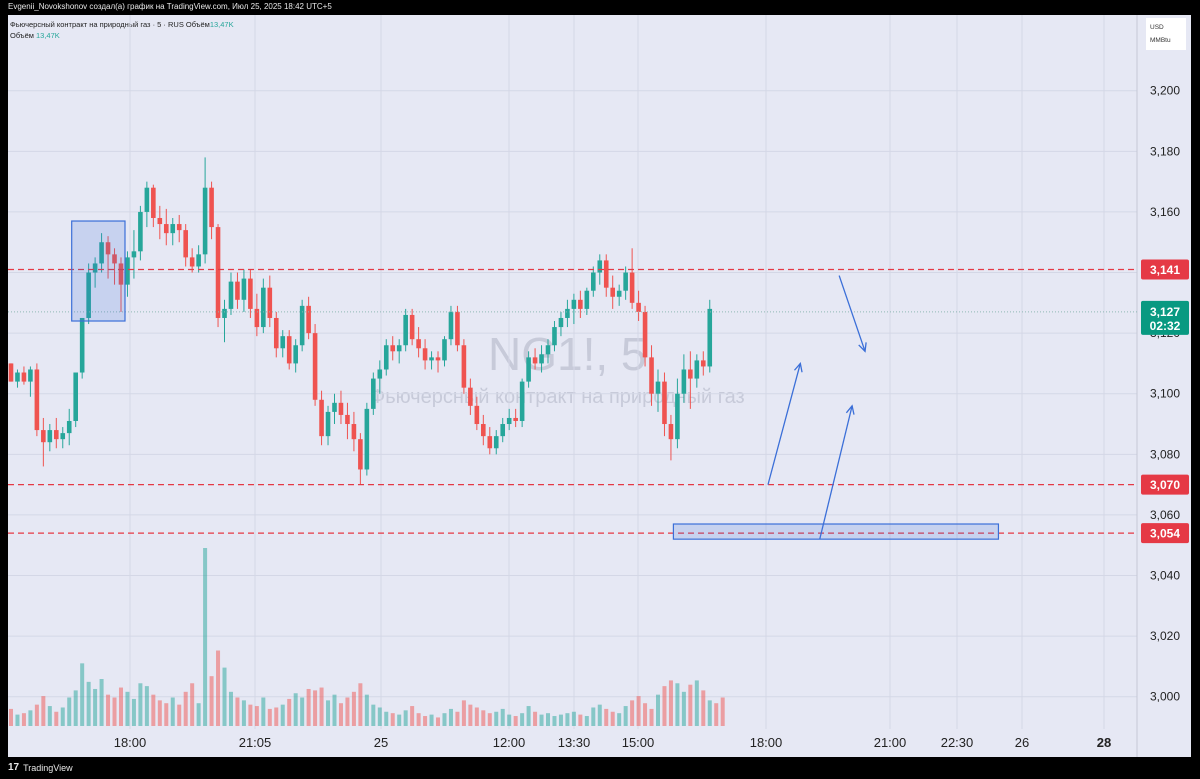  I want to click on y-tick-label: 3,080, so click(1165, 454).